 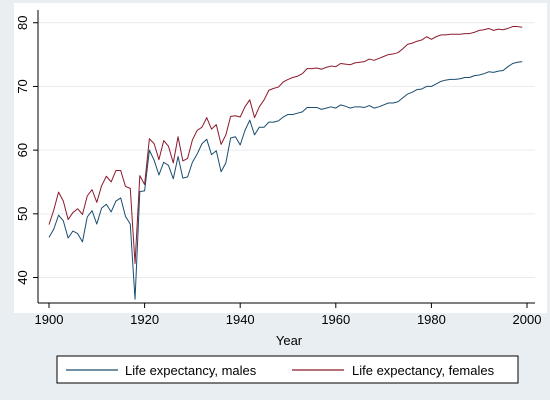 I want to click on legend-label-females: Life expectancy, females, so click(x=423, y=370).